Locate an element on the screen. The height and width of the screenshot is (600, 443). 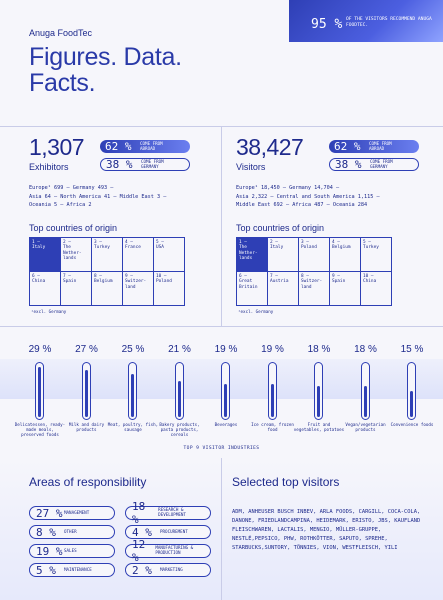
country-cell: 3 — Turkey is located at coordinates (107, 255).